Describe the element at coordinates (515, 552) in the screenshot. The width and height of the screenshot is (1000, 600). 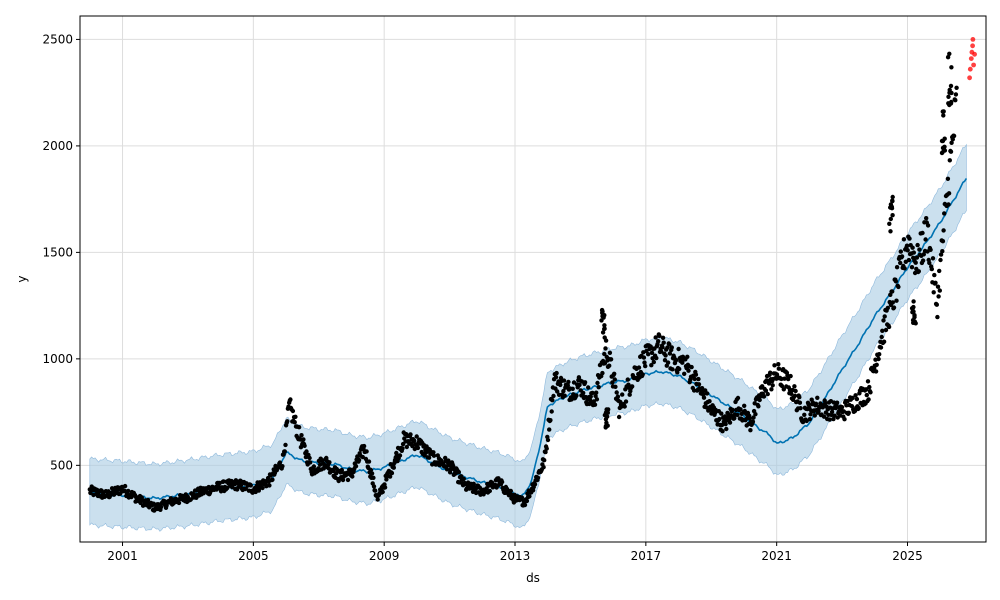
I see `x-axis-ticks: 2001 2005 2009 2013 2017 2021 2025` at that location.